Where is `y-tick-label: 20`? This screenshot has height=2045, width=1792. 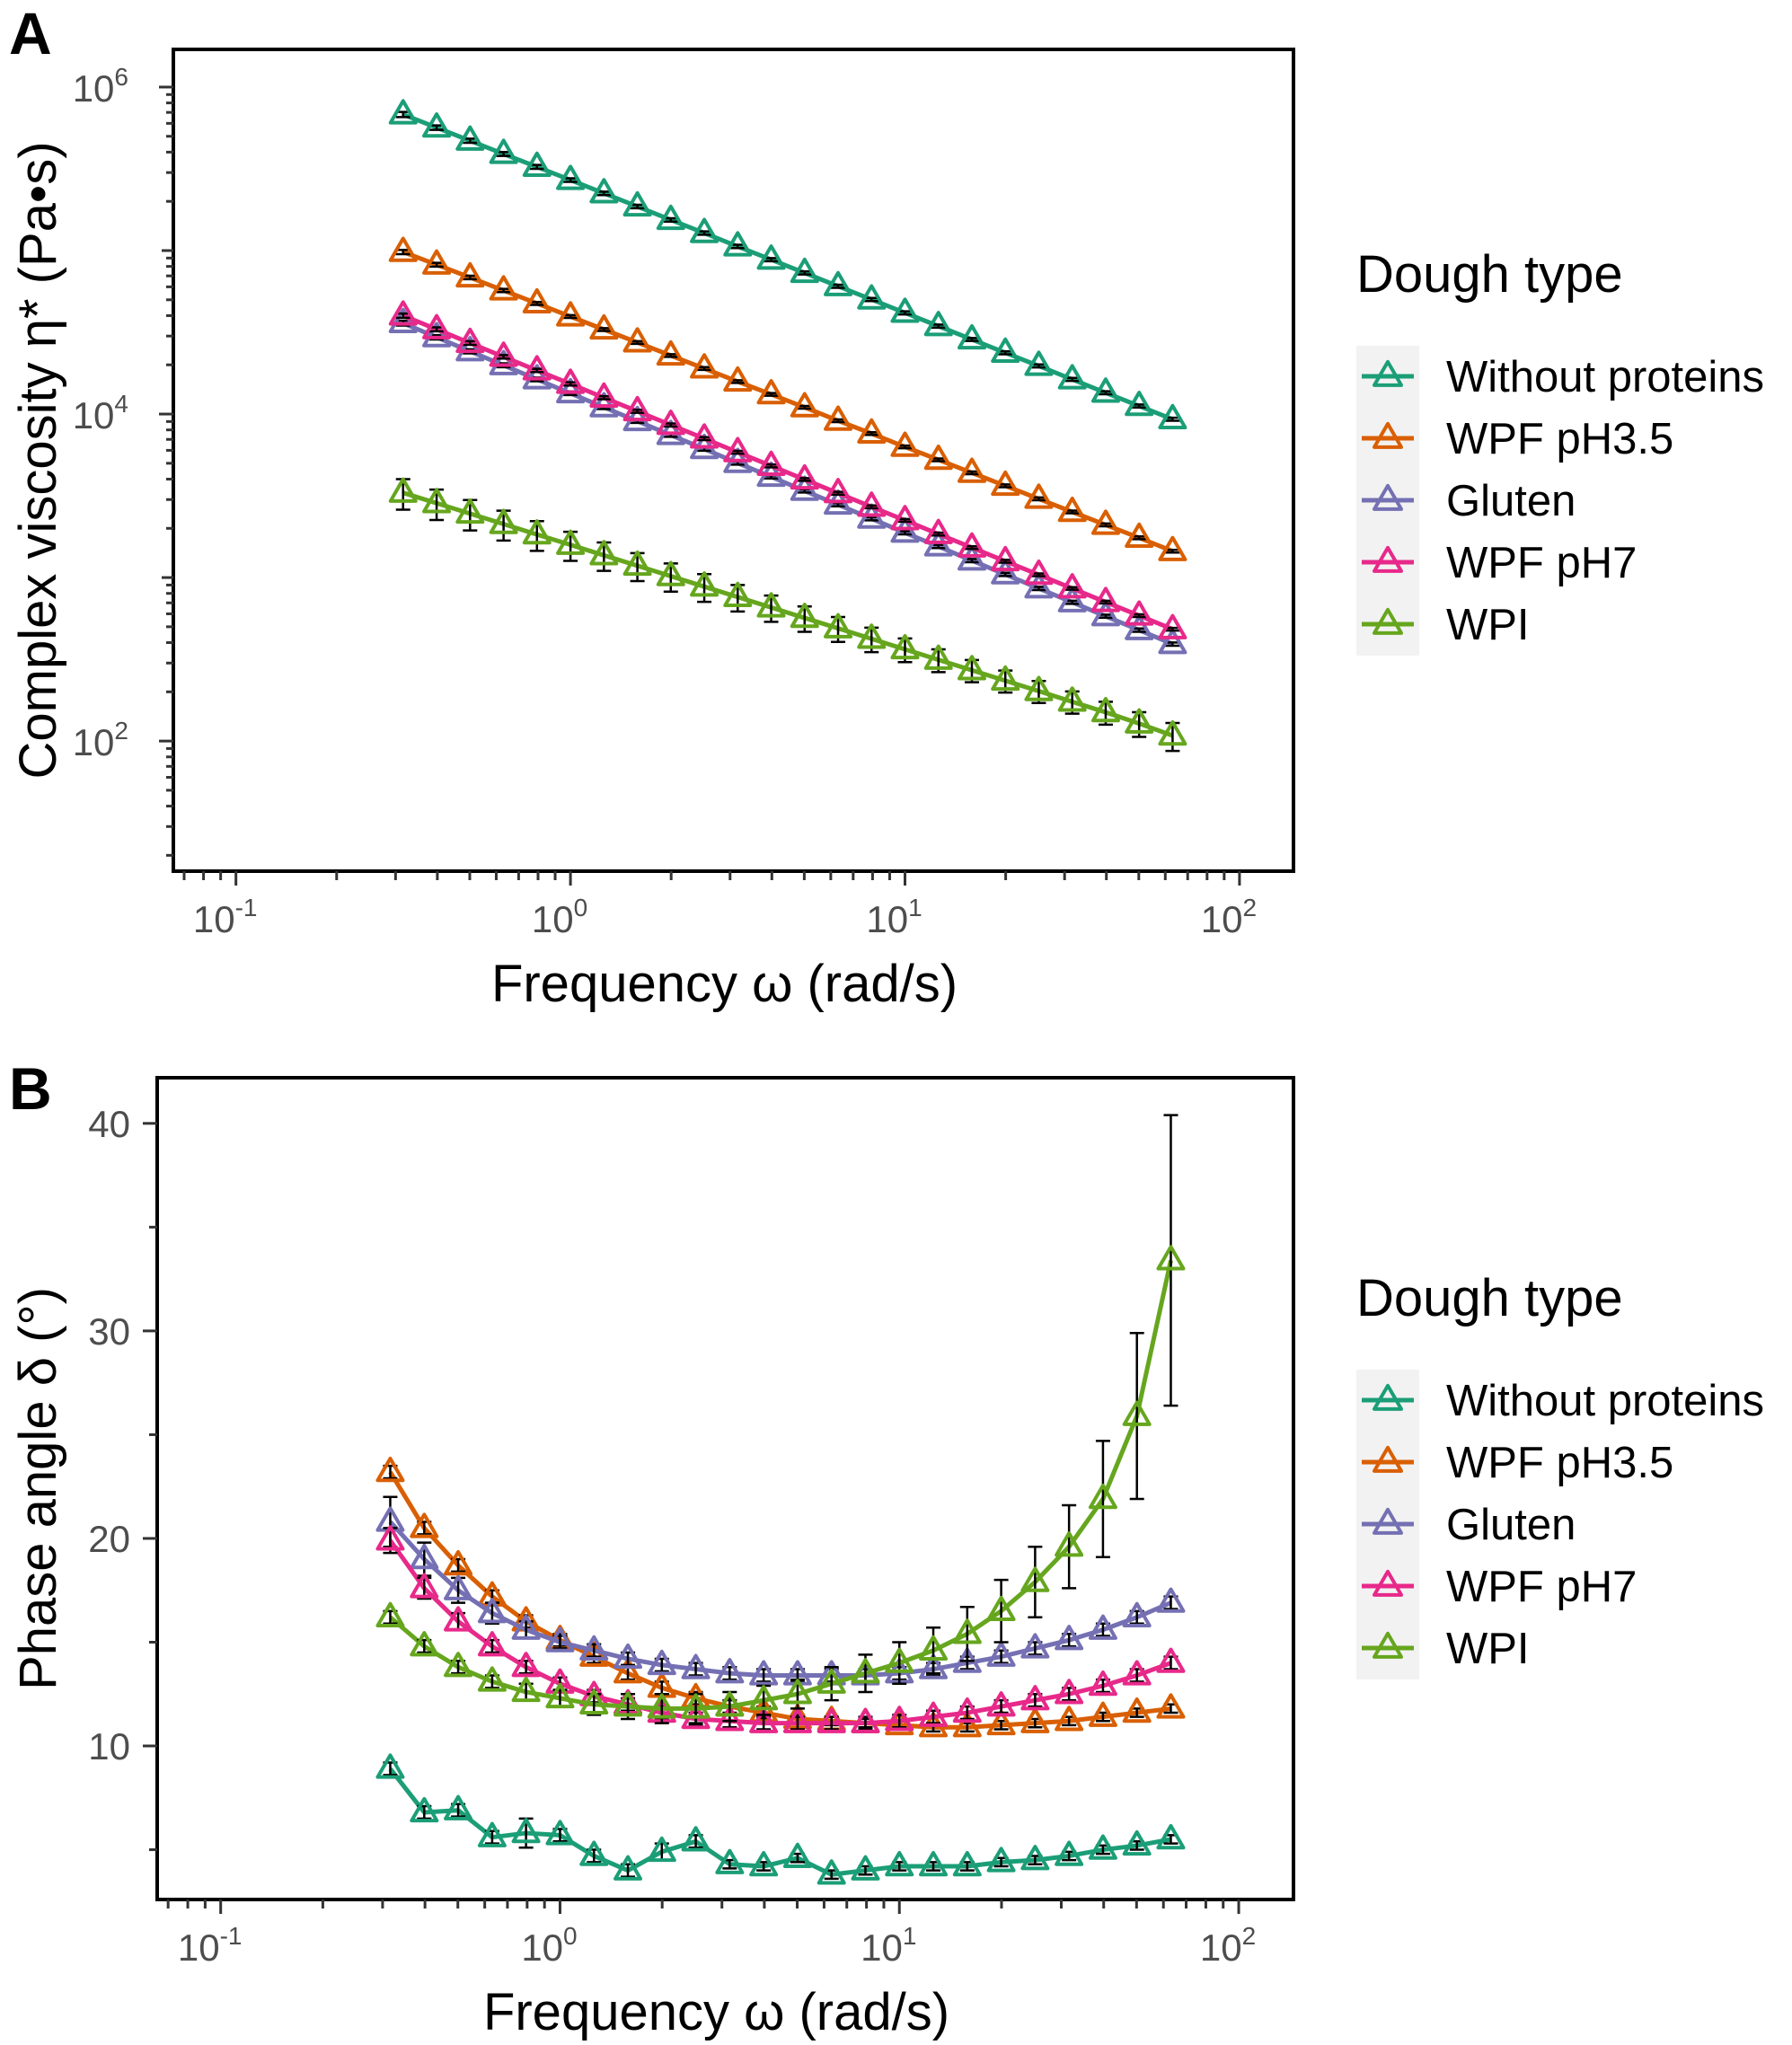
y-tick-label: 20 is located at coordinates (109, 1539).